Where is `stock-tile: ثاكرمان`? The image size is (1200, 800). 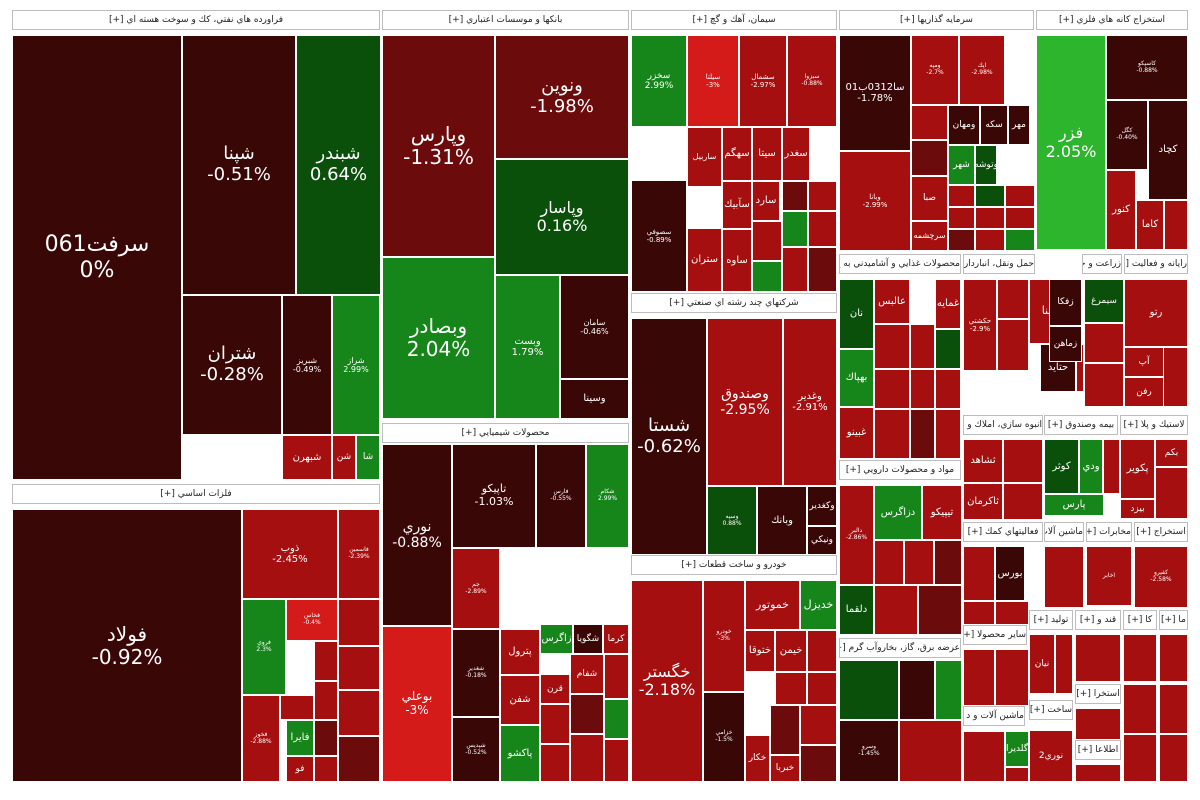
stock-tile: ثاكرمان is located at coordinates (983, 501).